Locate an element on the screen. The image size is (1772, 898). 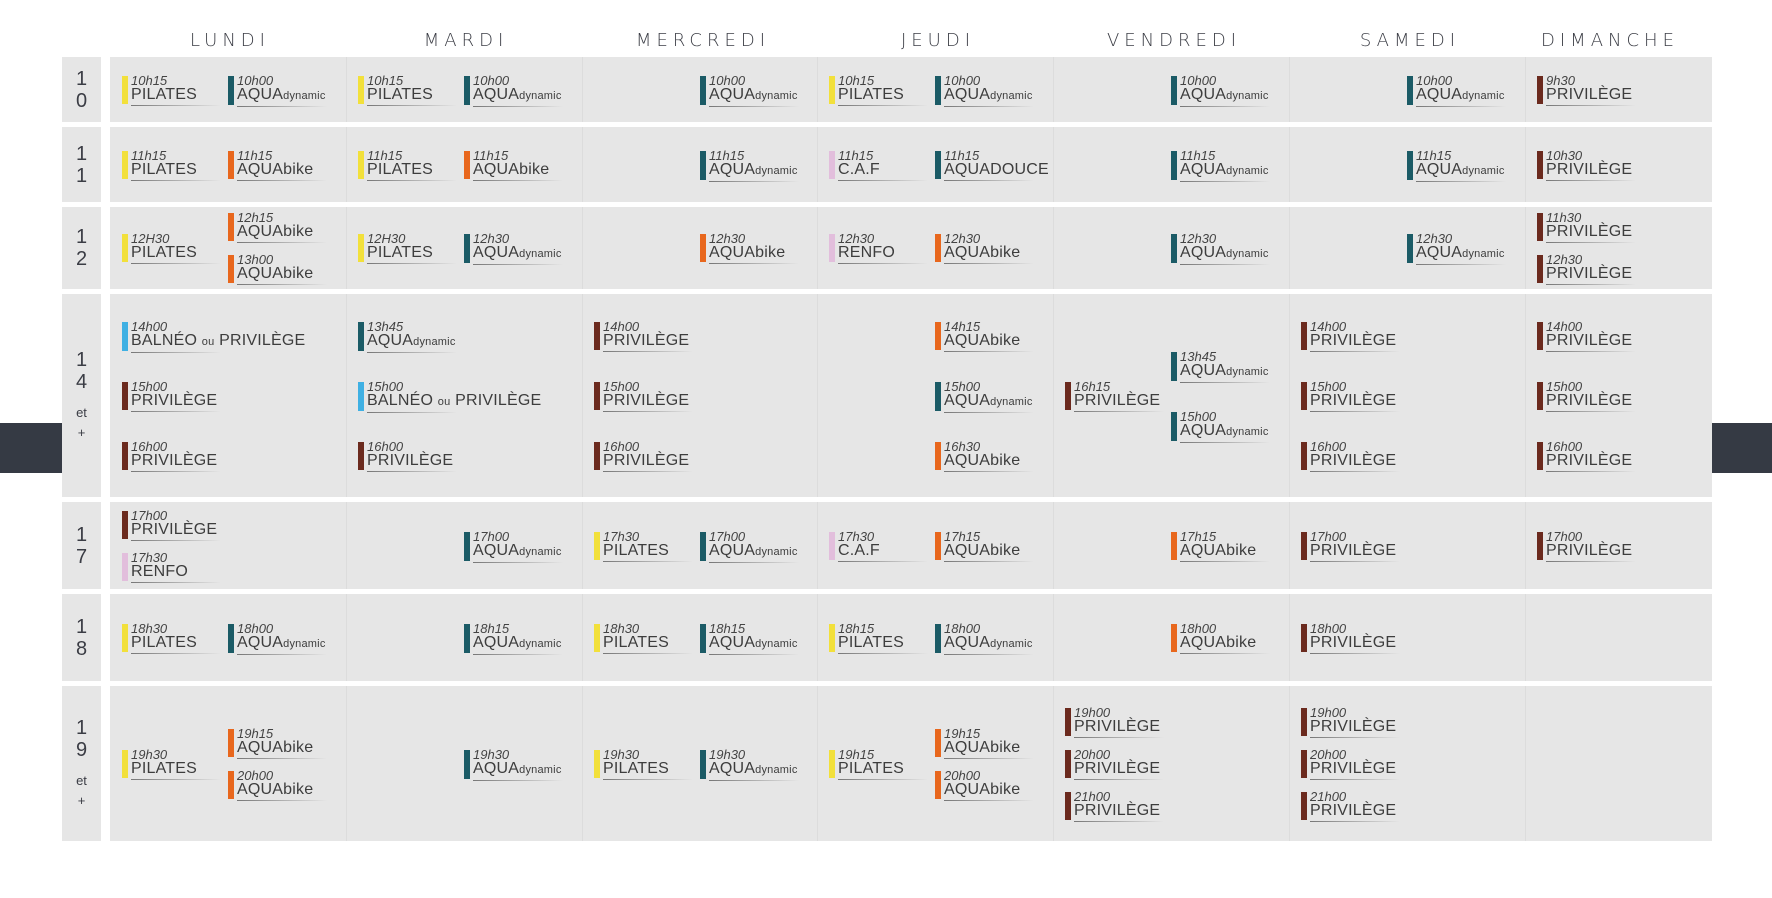
class-entry-privilege: 10h30 PRIVILÈGE is located at coordinates (1586, 165).